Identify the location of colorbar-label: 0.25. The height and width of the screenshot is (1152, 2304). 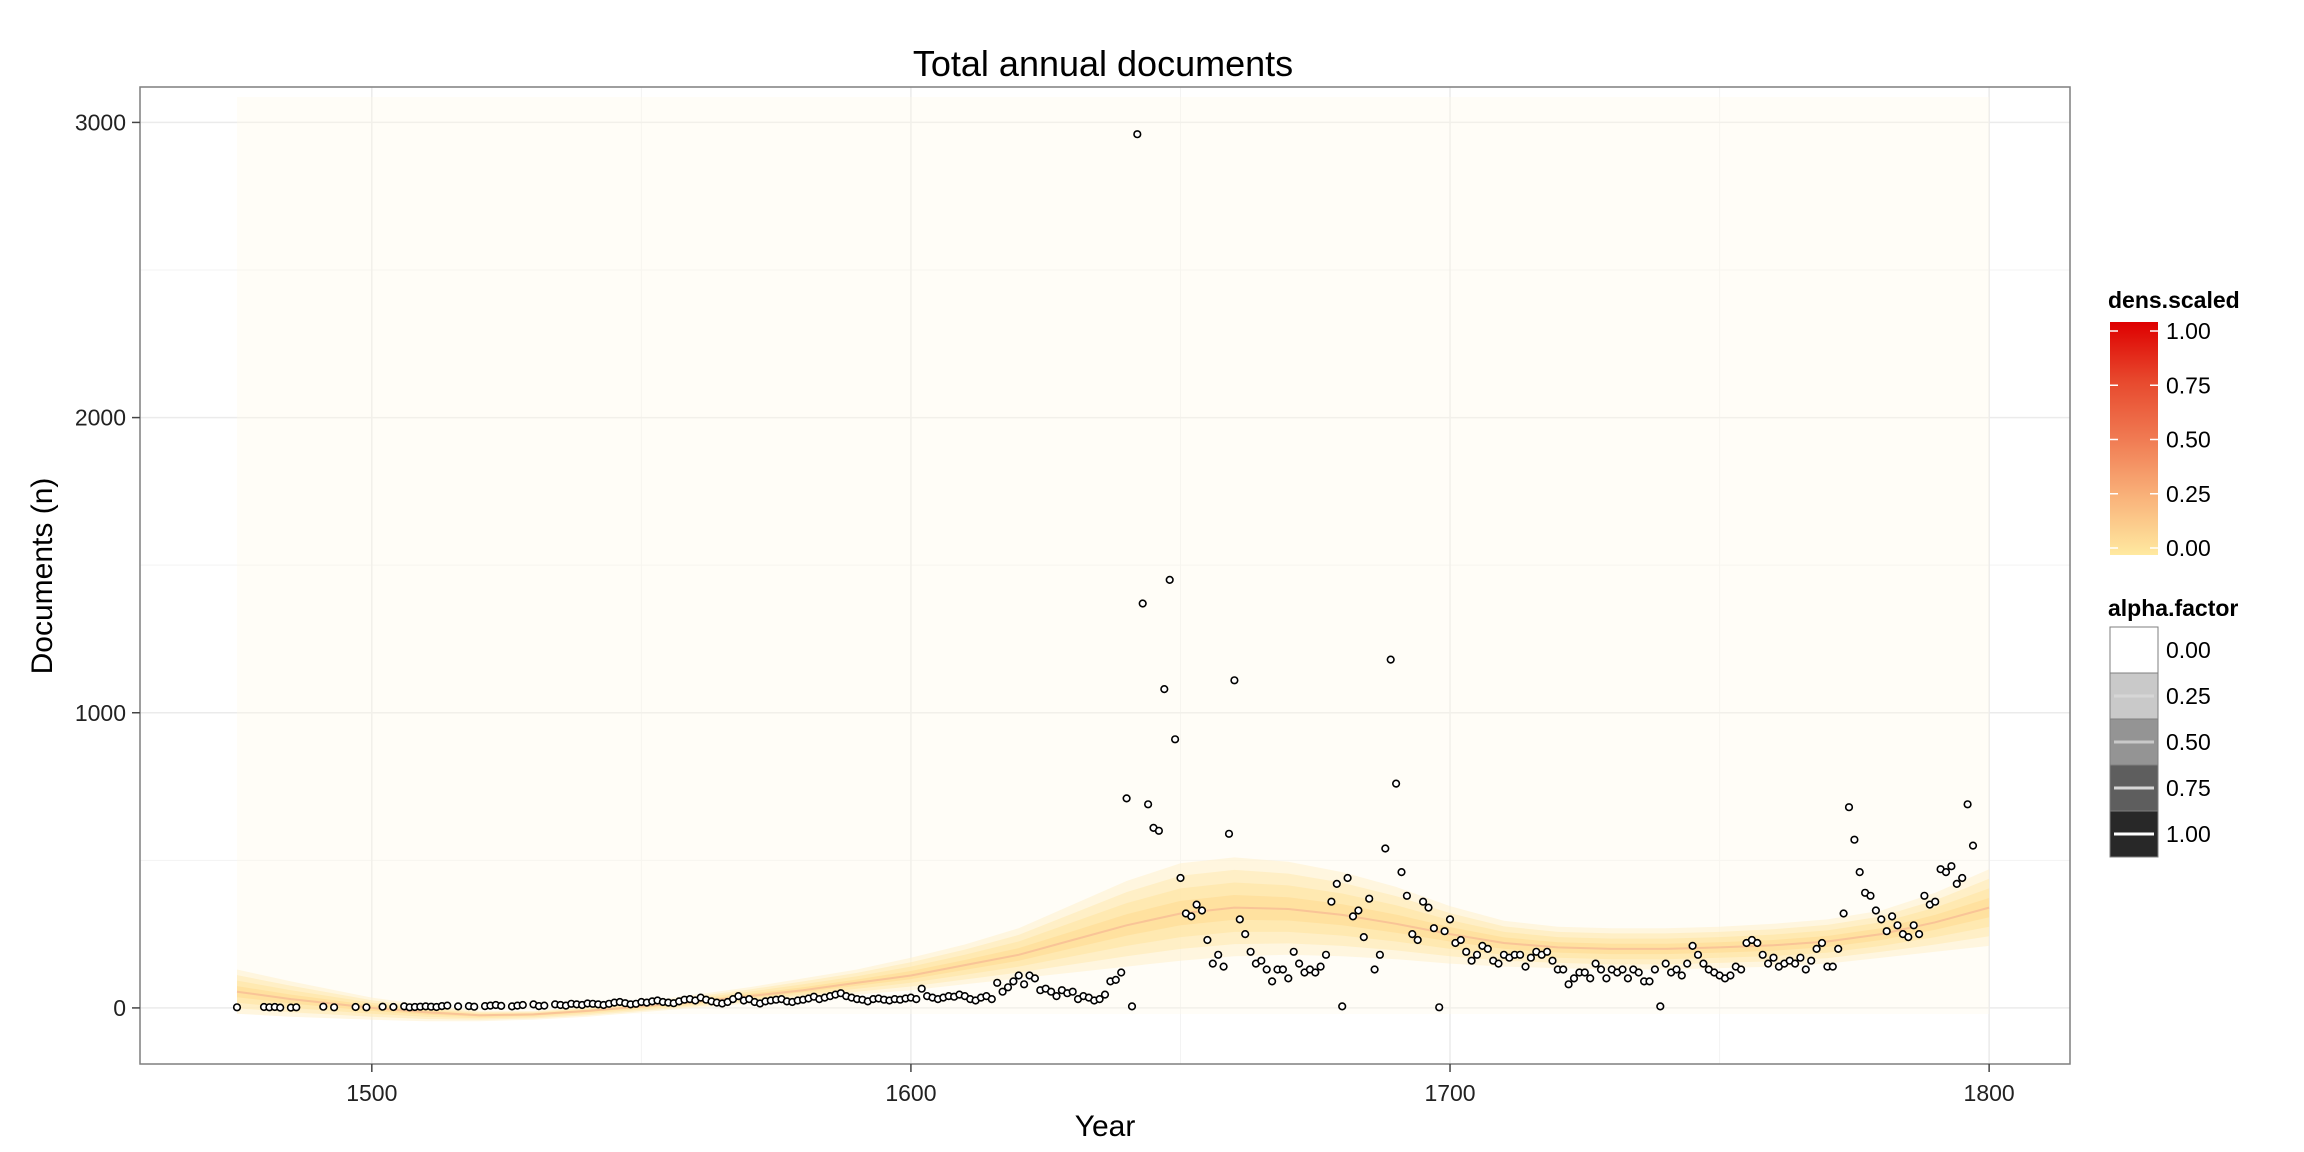
(2188, 494).